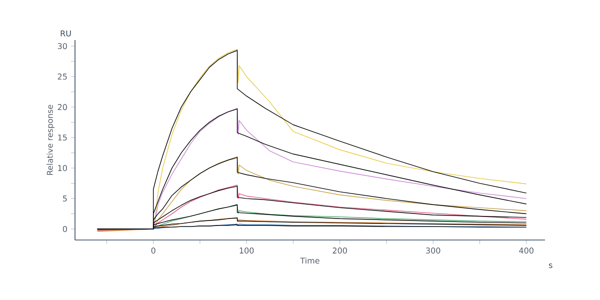 The height and width of the screenshot is (300, 600). Describe the element at coordinates (310, 260) in the screenshot. I see `x-axis-title: Time` at that location.